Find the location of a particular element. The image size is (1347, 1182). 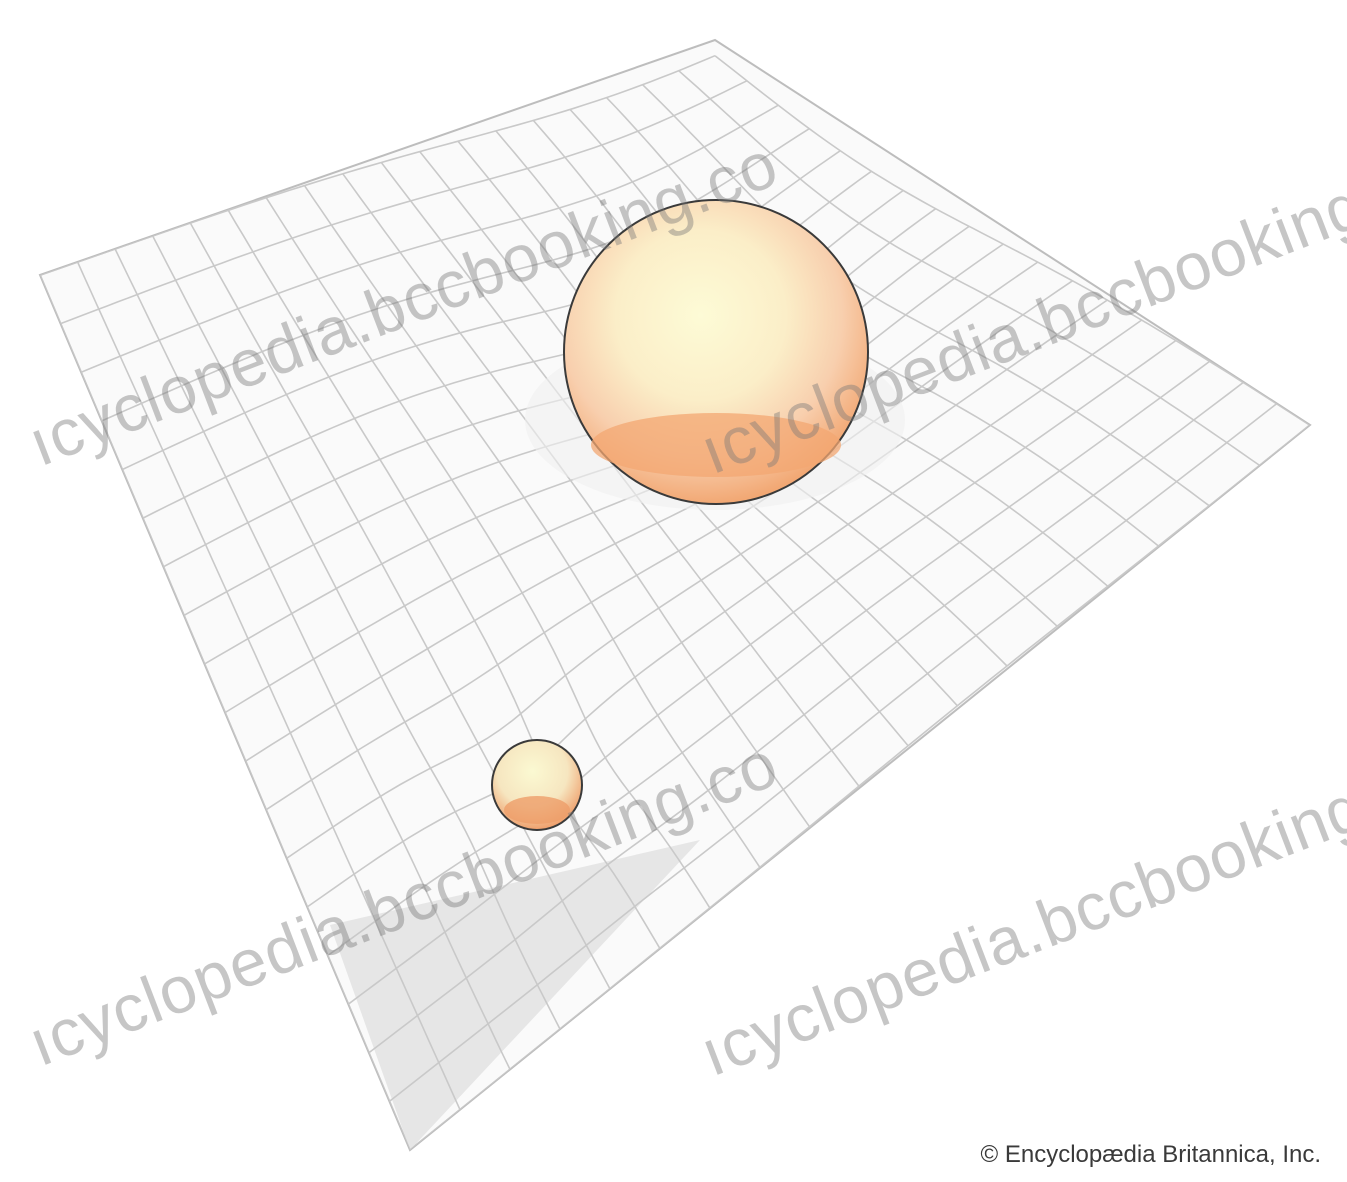

small-body-lower-shade is located at coordinates (537, 810).